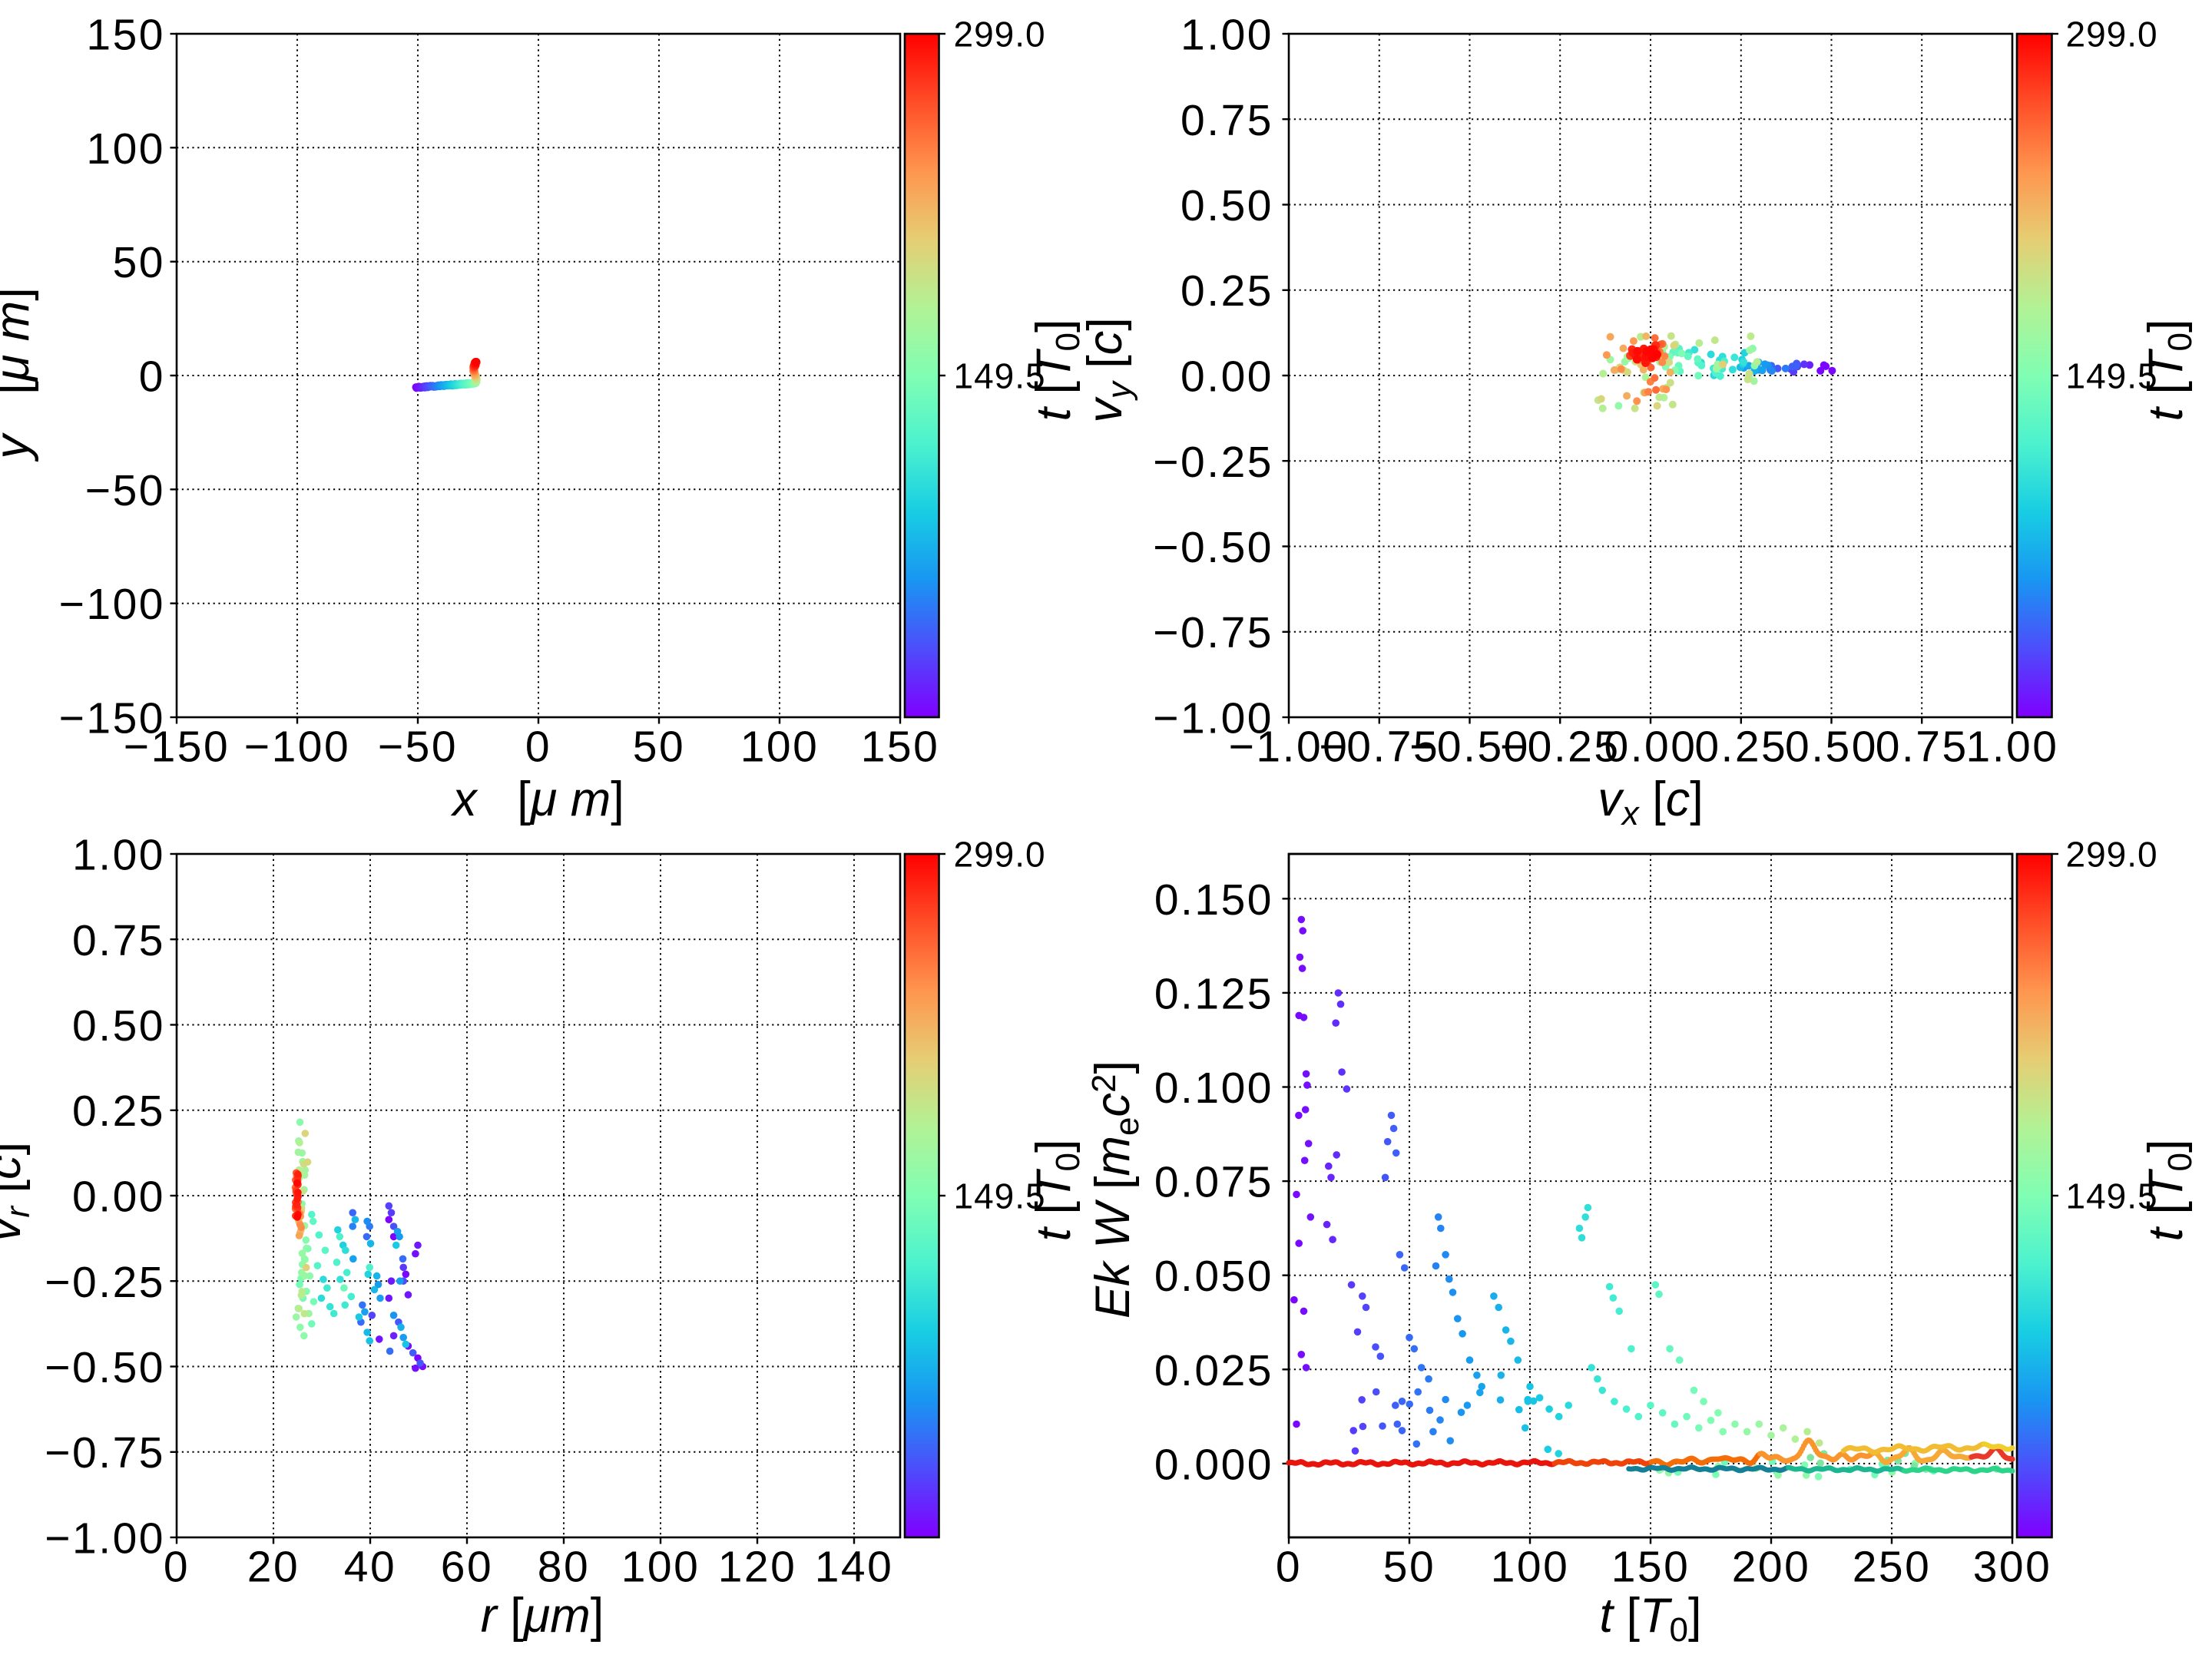 The width and height of the screenshot is (2212, 1671). What do you see at coordinates (1214, 1370) in the screenshot?
I see `svg-text: 0.025` at bounding box center [1214, 1370].